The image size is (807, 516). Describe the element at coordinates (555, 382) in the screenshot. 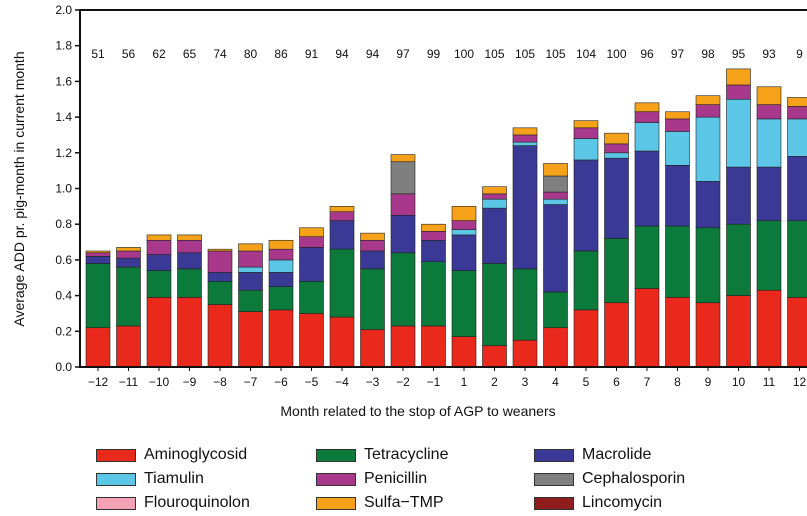

I see `x-tick-label: 4` at that location.